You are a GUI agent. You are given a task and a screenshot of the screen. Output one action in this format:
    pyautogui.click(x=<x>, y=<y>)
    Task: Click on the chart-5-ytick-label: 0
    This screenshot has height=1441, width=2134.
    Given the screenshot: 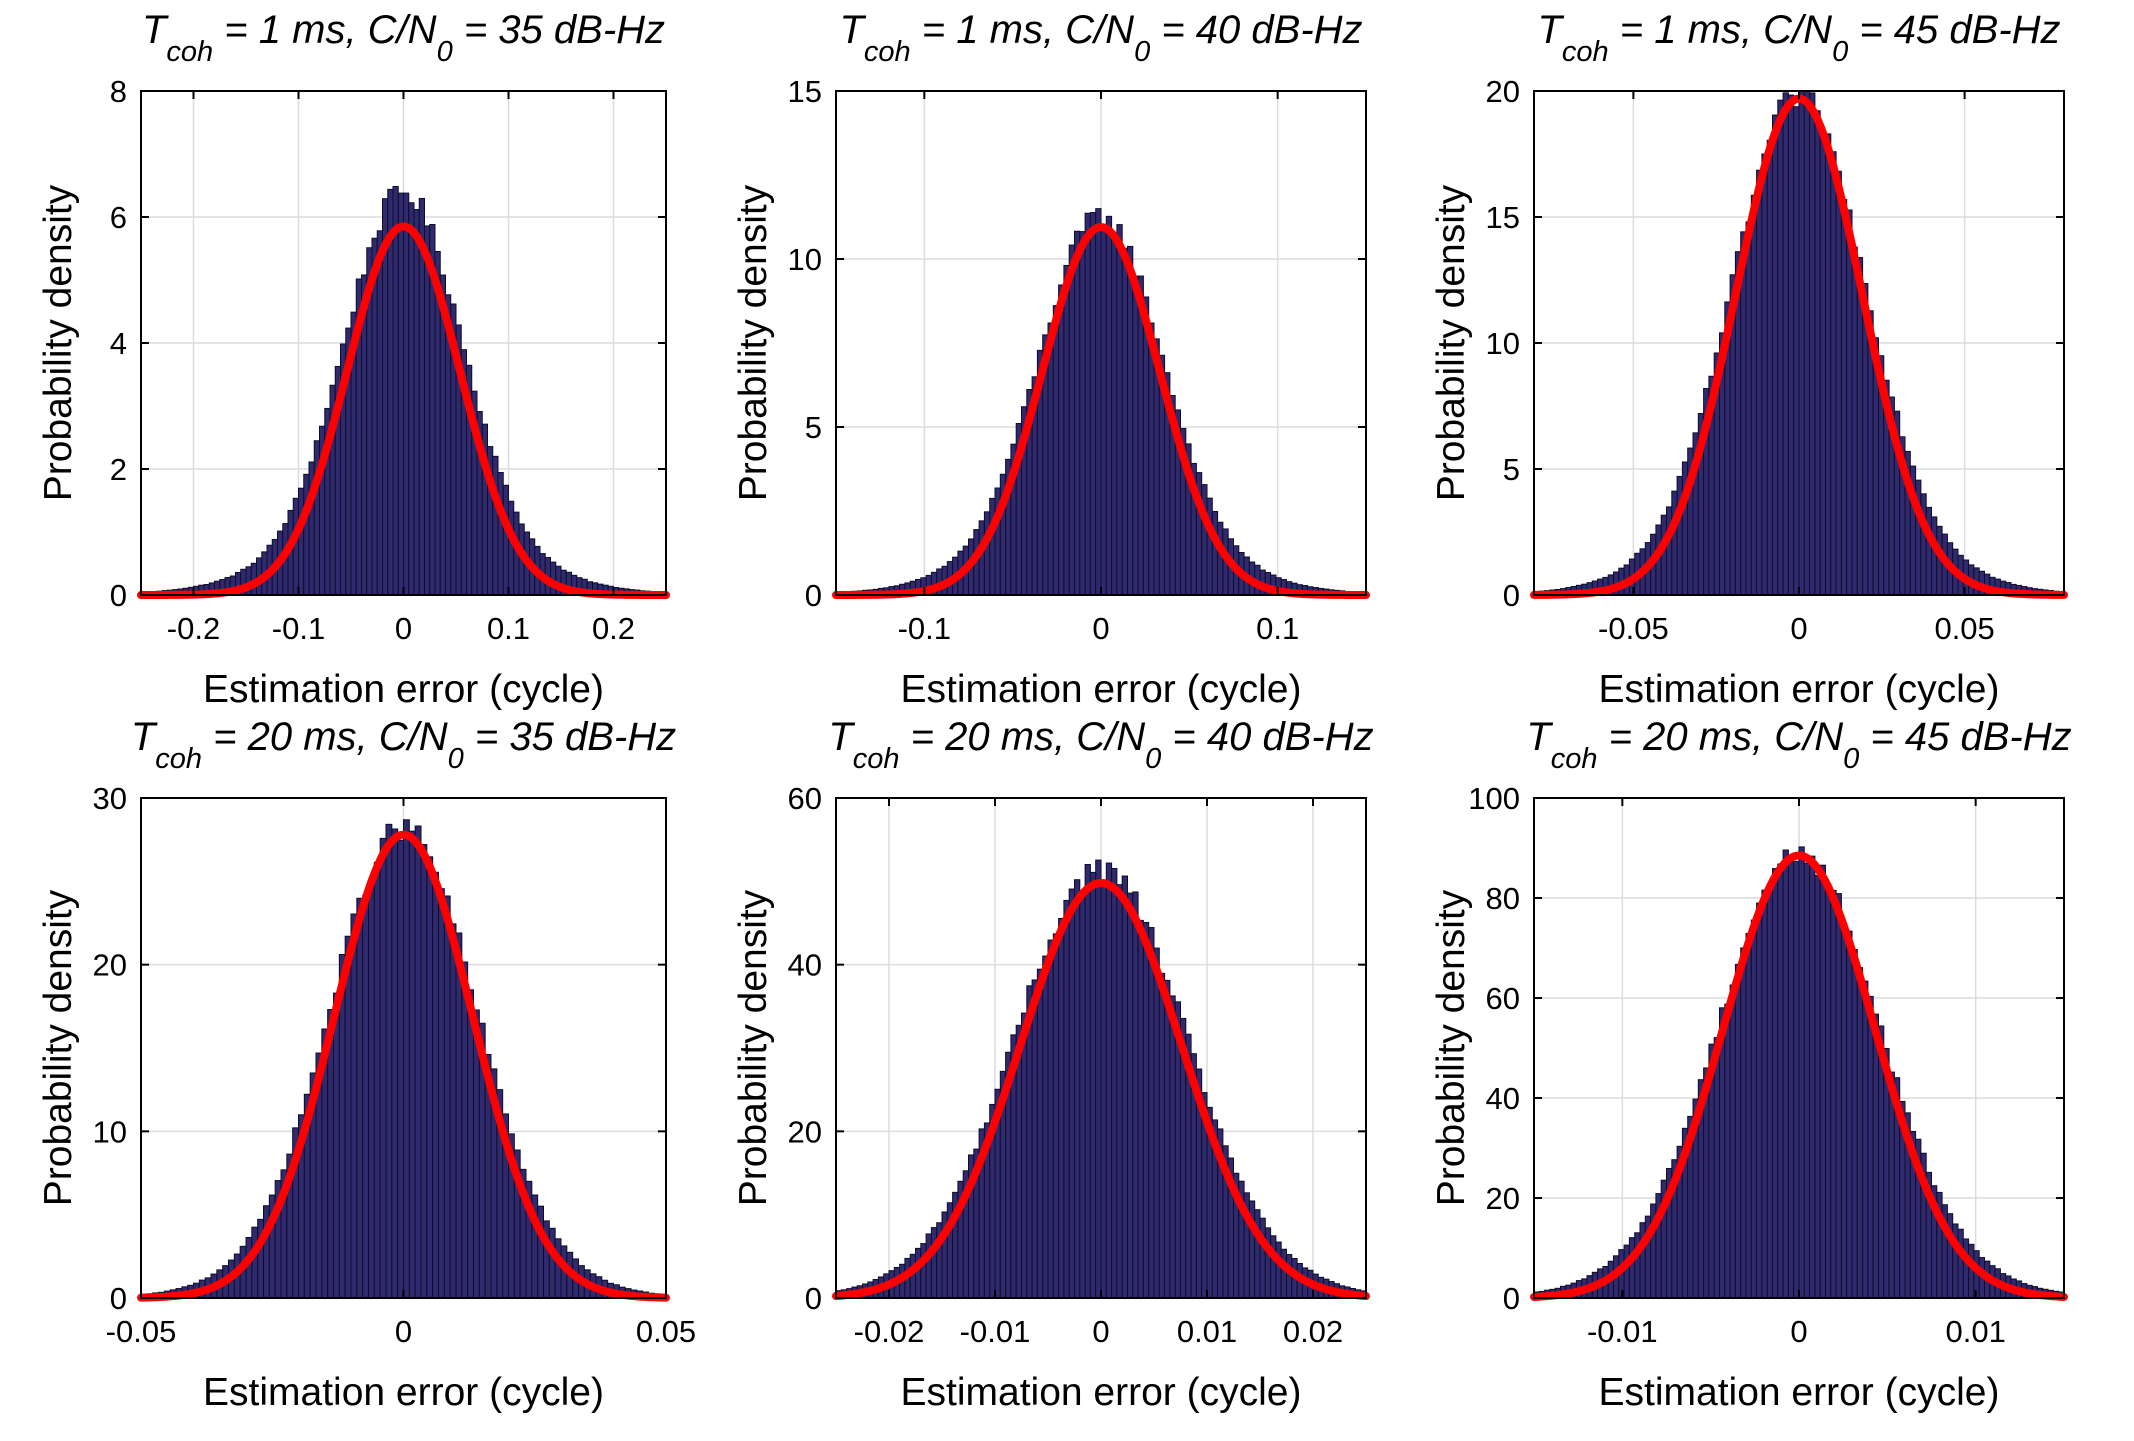 What is the action you would take?
    pyautogui.click(x=813, y=1298)
    